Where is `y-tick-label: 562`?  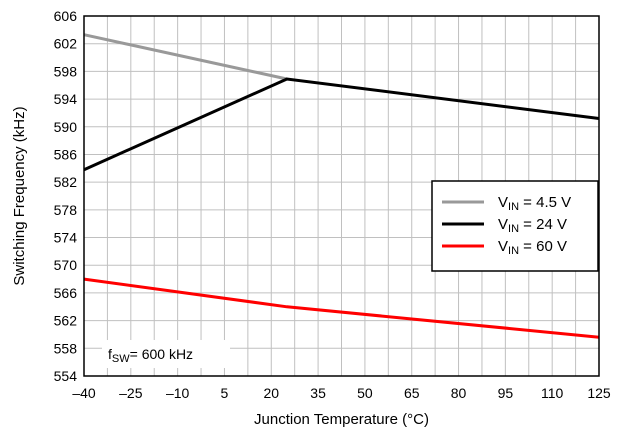 y-tick-label: 562 is located at coordinates (66, 321).